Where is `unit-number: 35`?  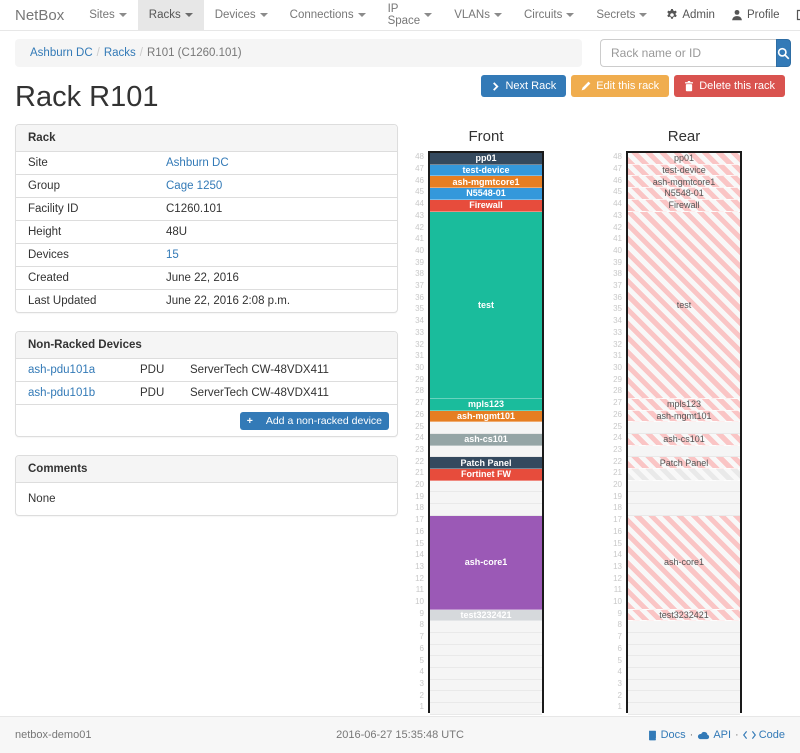
unit-number: 35 is located at coordinates (419, 309).